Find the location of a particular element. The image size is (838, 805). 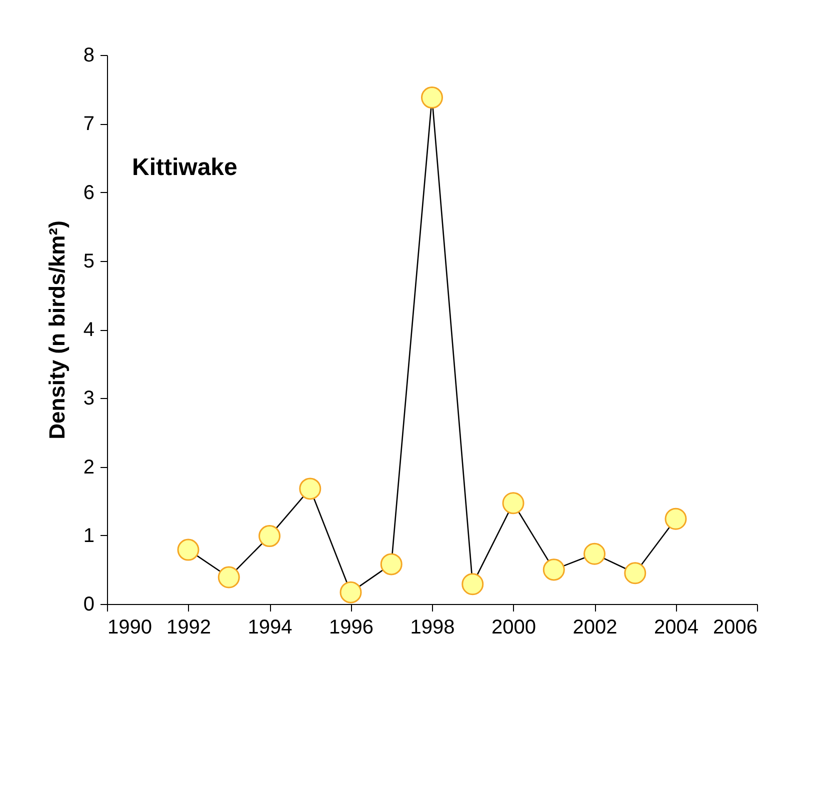

x-tick-label: 2002 is located at coordinates (595, 627).